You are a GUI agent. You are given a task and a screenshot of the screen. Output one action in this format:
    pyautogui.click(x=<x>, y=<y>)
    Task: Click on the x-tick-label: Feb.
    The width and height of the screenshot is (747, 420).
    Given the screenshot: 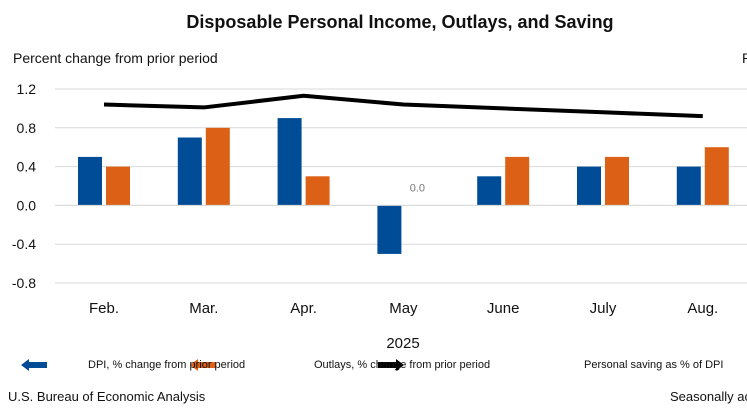 What is the action you would take?
    pyautogui.click(x=104, y=308)
    